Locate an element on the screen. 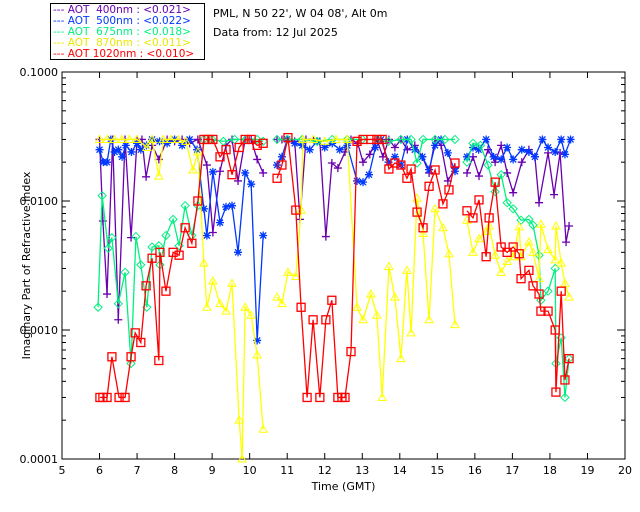 Image resolution: width=640 pixels, height=512 pixels. legend-label: AOT 870nm : <0.011> is located at coordinates (129, 43).